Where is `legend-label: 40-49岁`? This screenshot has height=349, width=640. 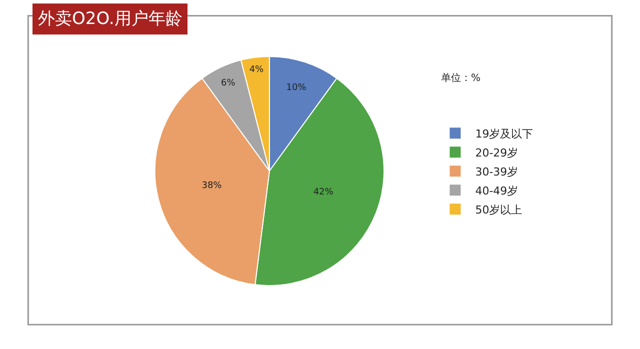
legend-label: 40-49岁 is located at coordinates (496, 191).